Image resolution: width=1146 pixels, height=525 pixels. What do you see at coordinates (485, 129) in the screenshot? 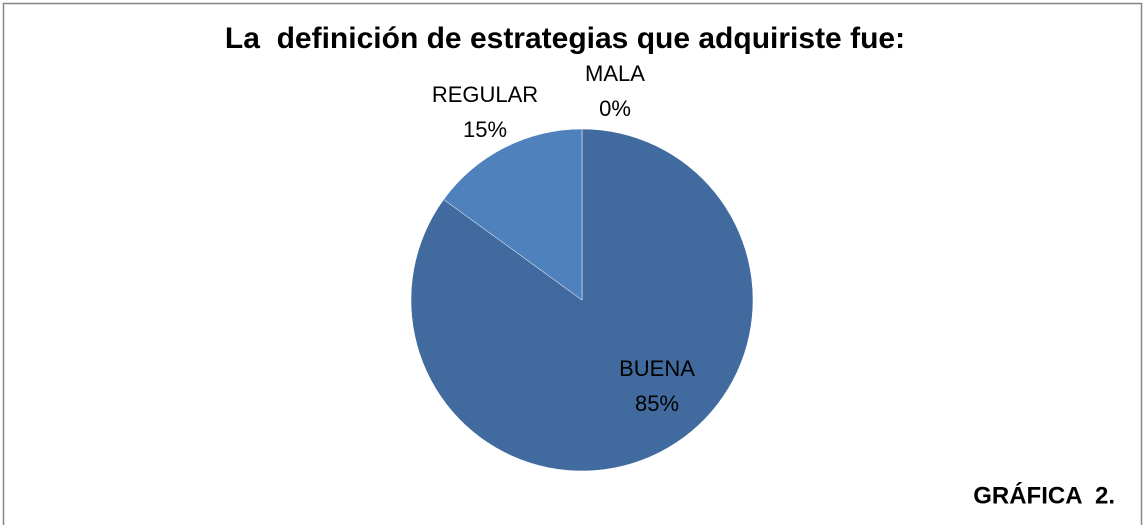
I see `slice-label-value: 15%` at bounding box center [485, 129].